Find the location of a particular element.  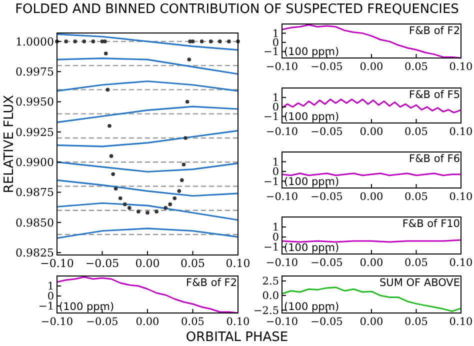

y-tick-label: 2.5 is located at coordinates (270, 282).